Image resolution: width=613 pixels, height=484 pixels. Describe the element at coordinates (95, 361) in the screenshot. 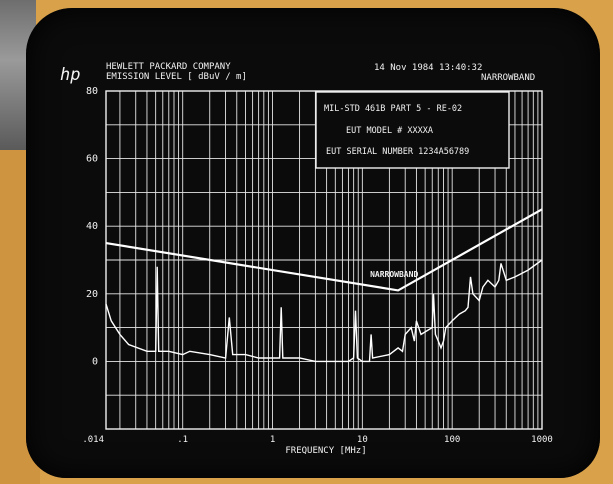

I see `y-tick-label: 0` at that location.